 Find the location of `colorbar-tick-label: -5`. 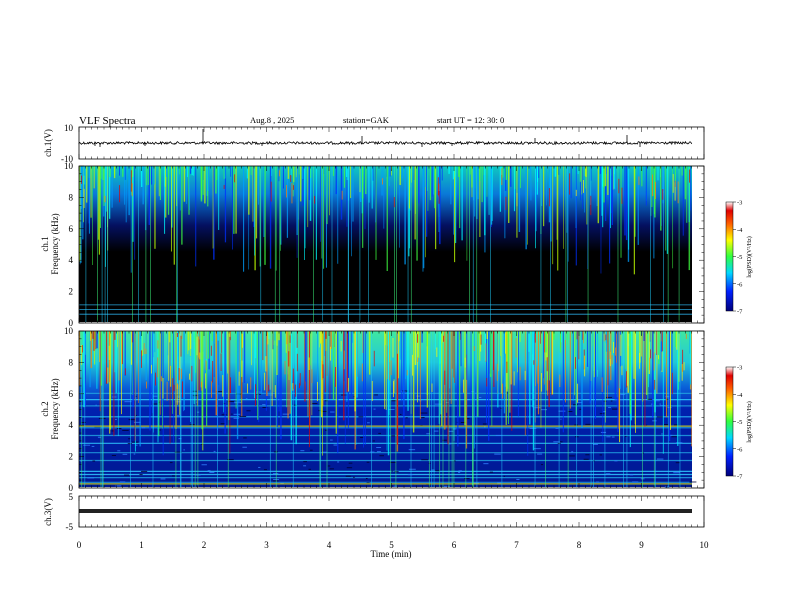

colorbar-tick-label: -5 is located at coordinates (739, 257).